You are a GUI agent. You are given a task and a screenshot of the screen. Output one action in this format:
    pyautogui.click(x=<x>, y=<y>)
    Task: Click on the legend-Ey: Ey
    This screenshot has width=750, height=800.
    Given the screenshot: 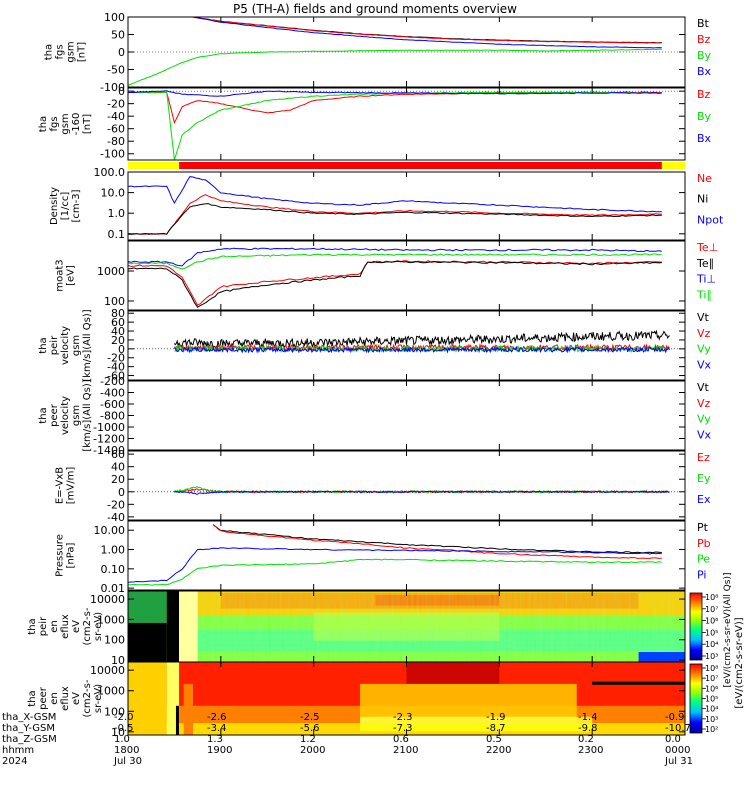 What is the action you would take?
    pyautogui.click(x=704, y=478)
    